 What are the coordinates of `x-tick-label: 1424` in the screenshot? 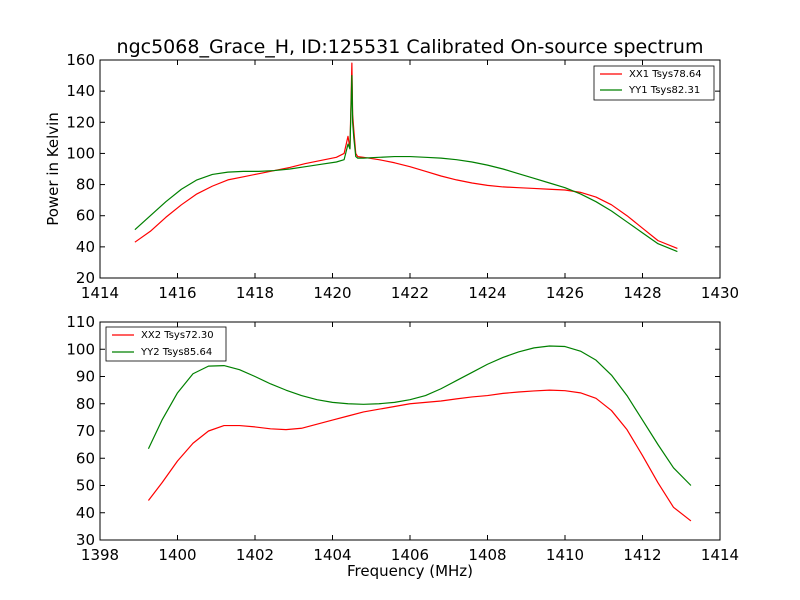 It's located at (487, 293).